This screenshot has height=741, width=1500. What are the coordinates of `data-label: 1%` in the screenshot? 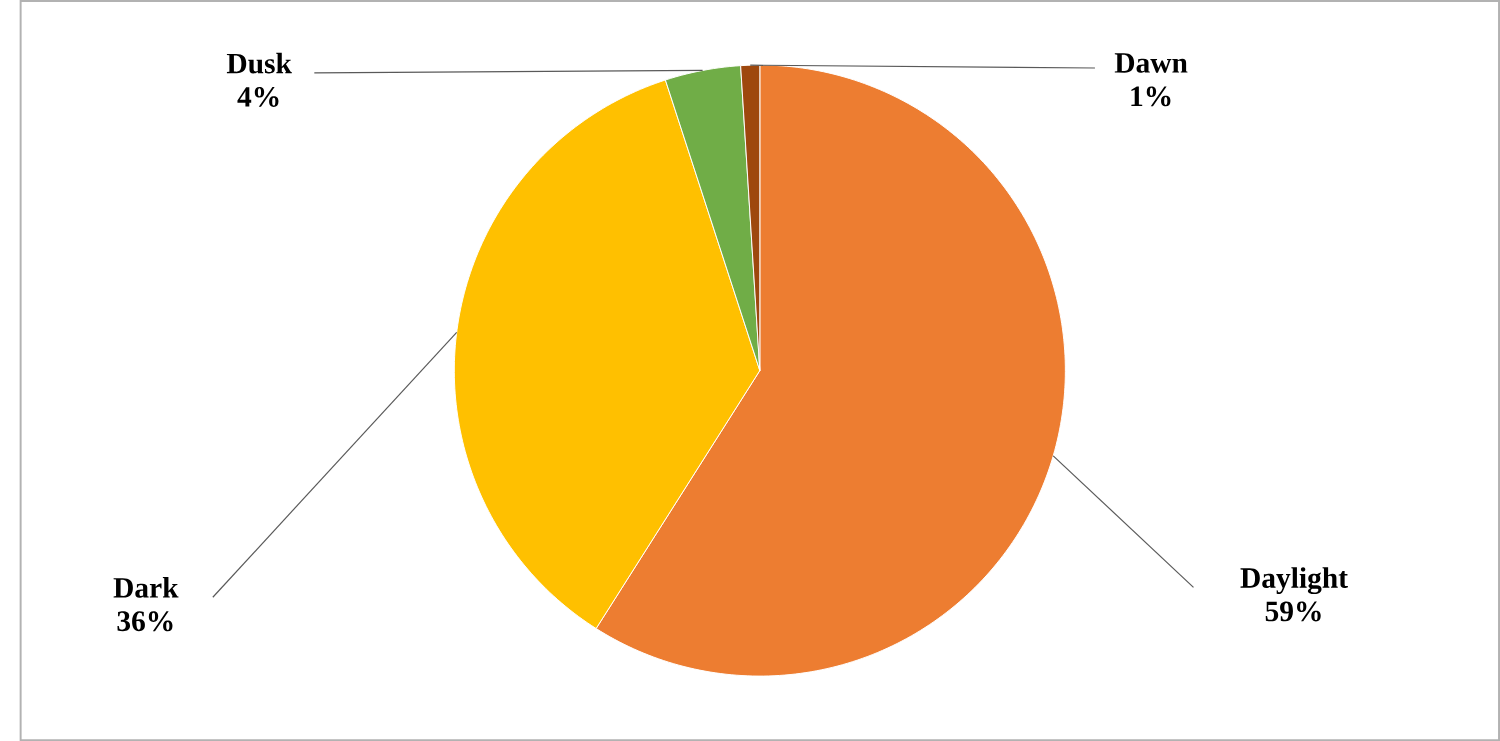 It's located at (1151, 96).